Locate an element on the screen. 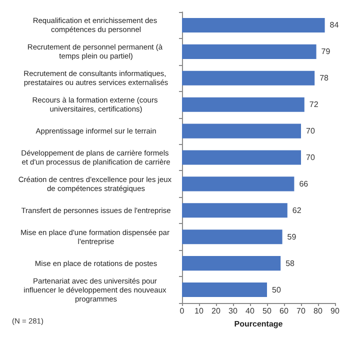 This screenshot has width=355, height=347. x-tick-label: 40 is located at coordinates (250, 311).